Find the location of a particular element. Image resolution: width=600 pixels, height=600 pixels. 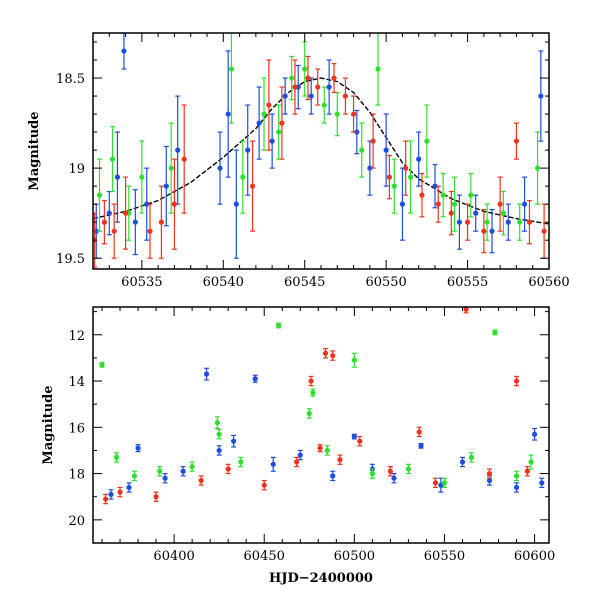

x-tick-label: 60400 is located at coordinates (173, 556).